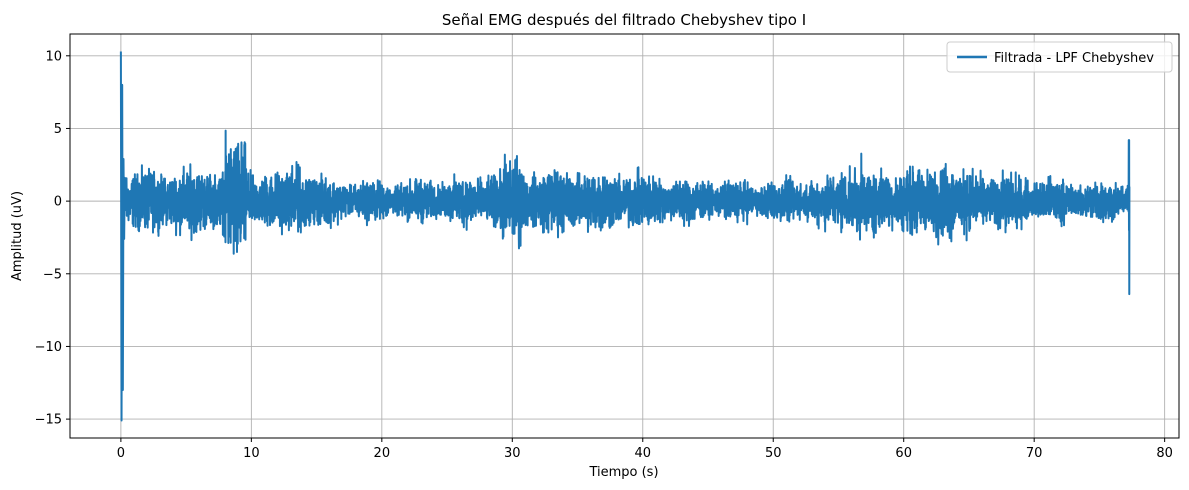  What do you see at coordinates (17, 236) in the screenshot?
I see `y-axis-label: Amplitud (uV)` at bounding box center [17, 236].